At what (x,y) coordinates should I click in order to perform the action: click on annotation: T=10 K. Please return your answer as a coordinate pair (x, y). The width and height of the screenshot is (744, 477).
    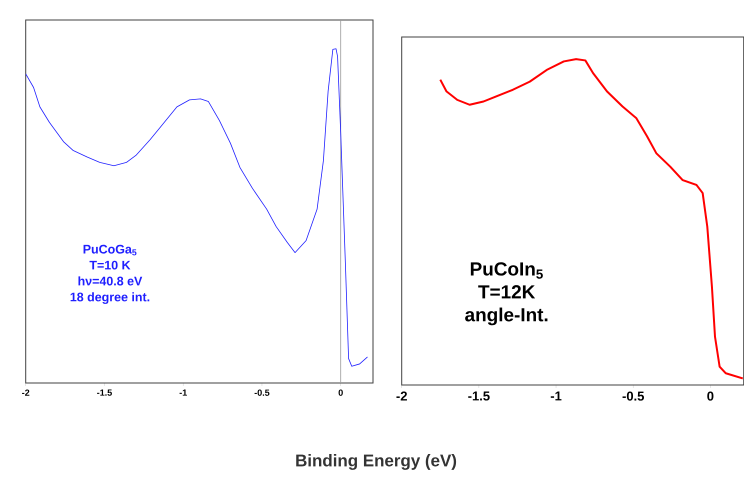
    Looking at the image, I should click on (110, 265).